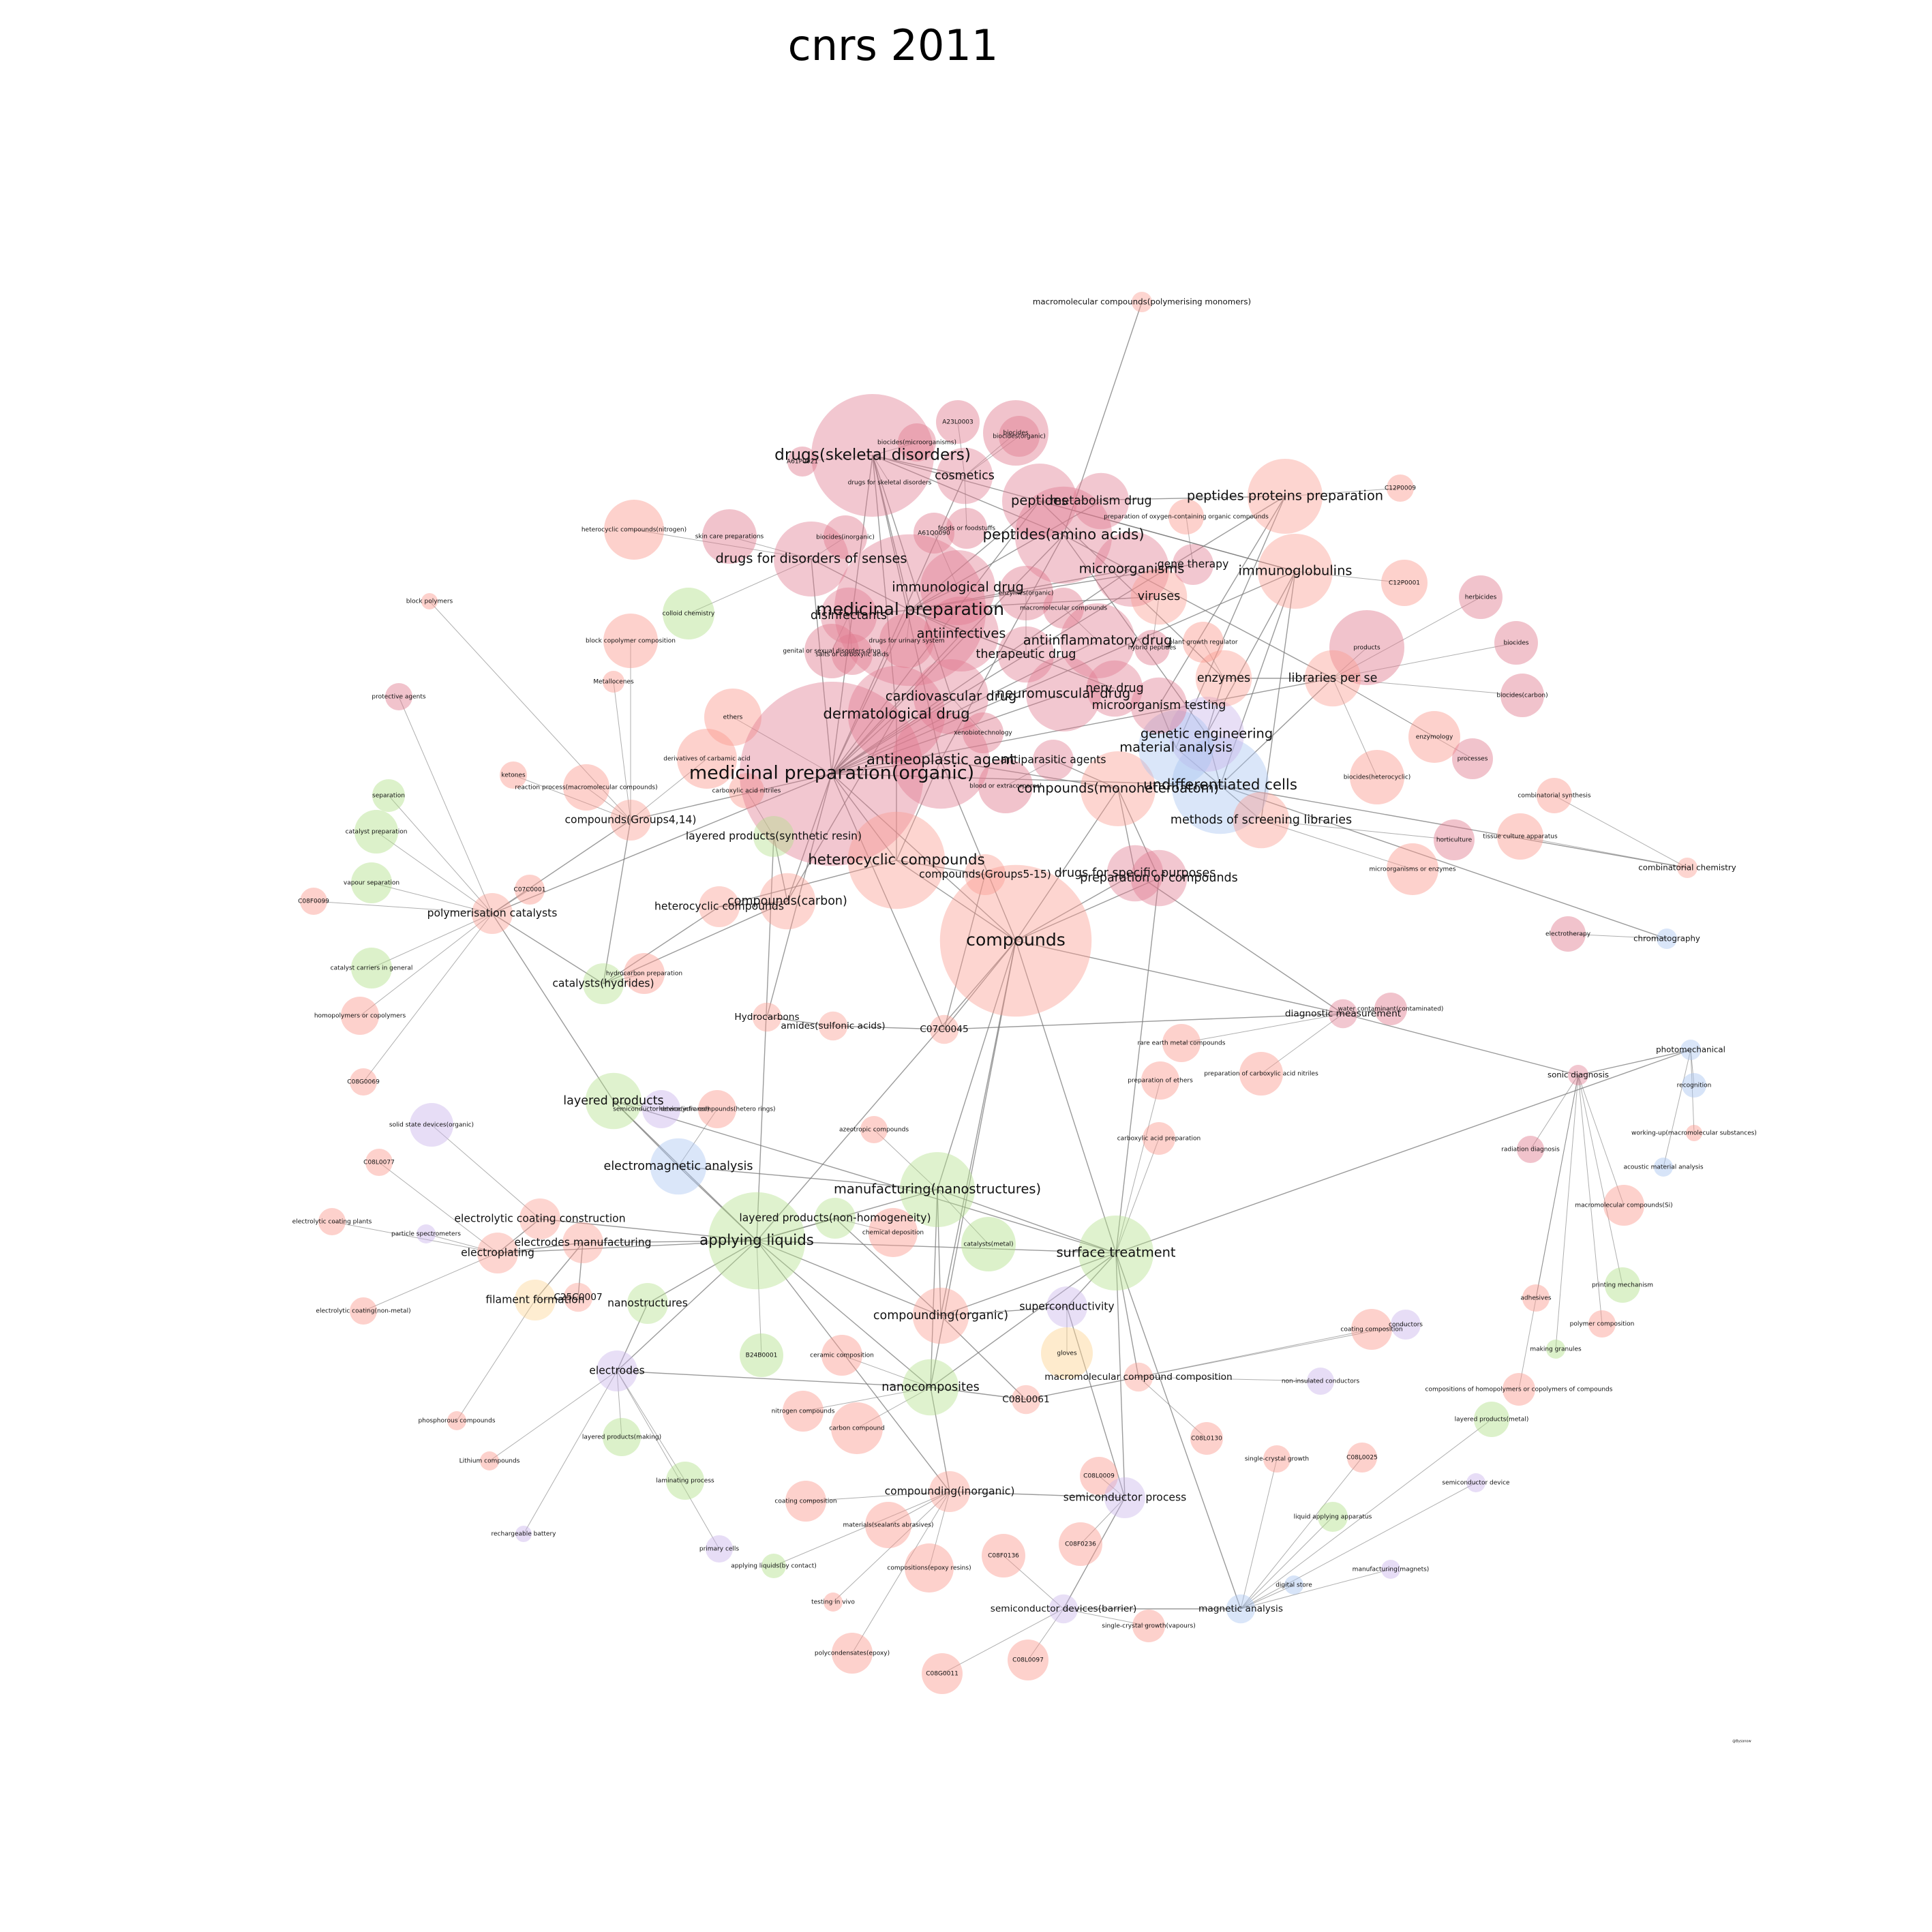  I want to click on graph-node-med-prep-org, so click(832, 774).